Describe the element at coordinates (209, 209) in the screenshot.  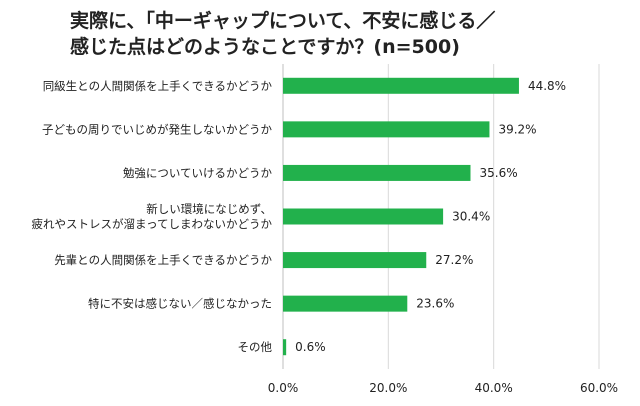
I see `category-label-3-line-0: 新しい環境になじめず、` at that location.